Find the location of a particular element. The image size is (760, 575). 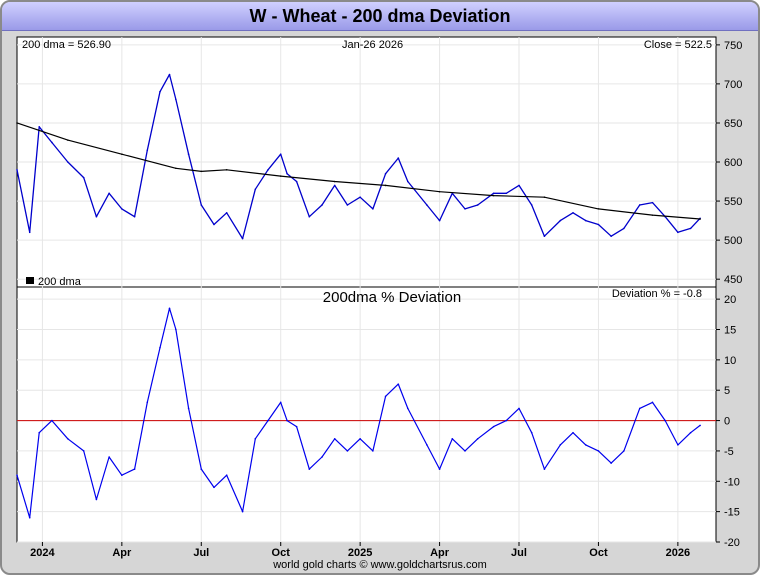

y-tick-label: 450 is located at coordinates (733, 280).